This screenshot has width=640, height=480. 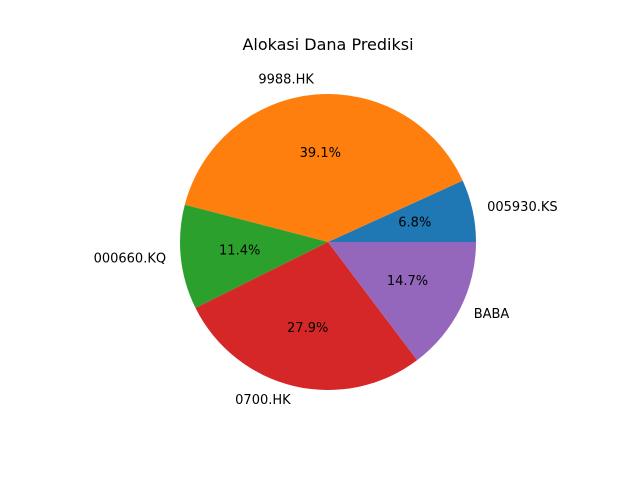 What do you see at coordinates (492, 314) in the screenshot?
I see `slice-label-baba: BABA` at bounding box center [492, 314].